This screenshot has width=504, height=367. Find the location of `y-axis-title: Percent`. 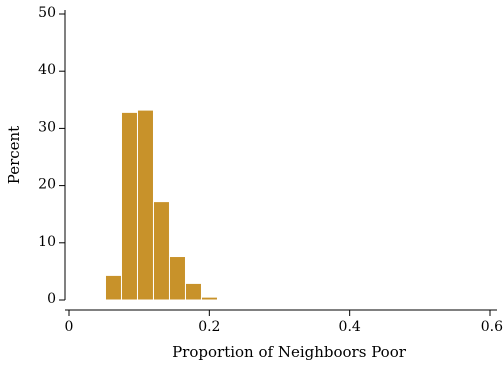

y-axis-title: Percent is located at coordinates (14, 155).